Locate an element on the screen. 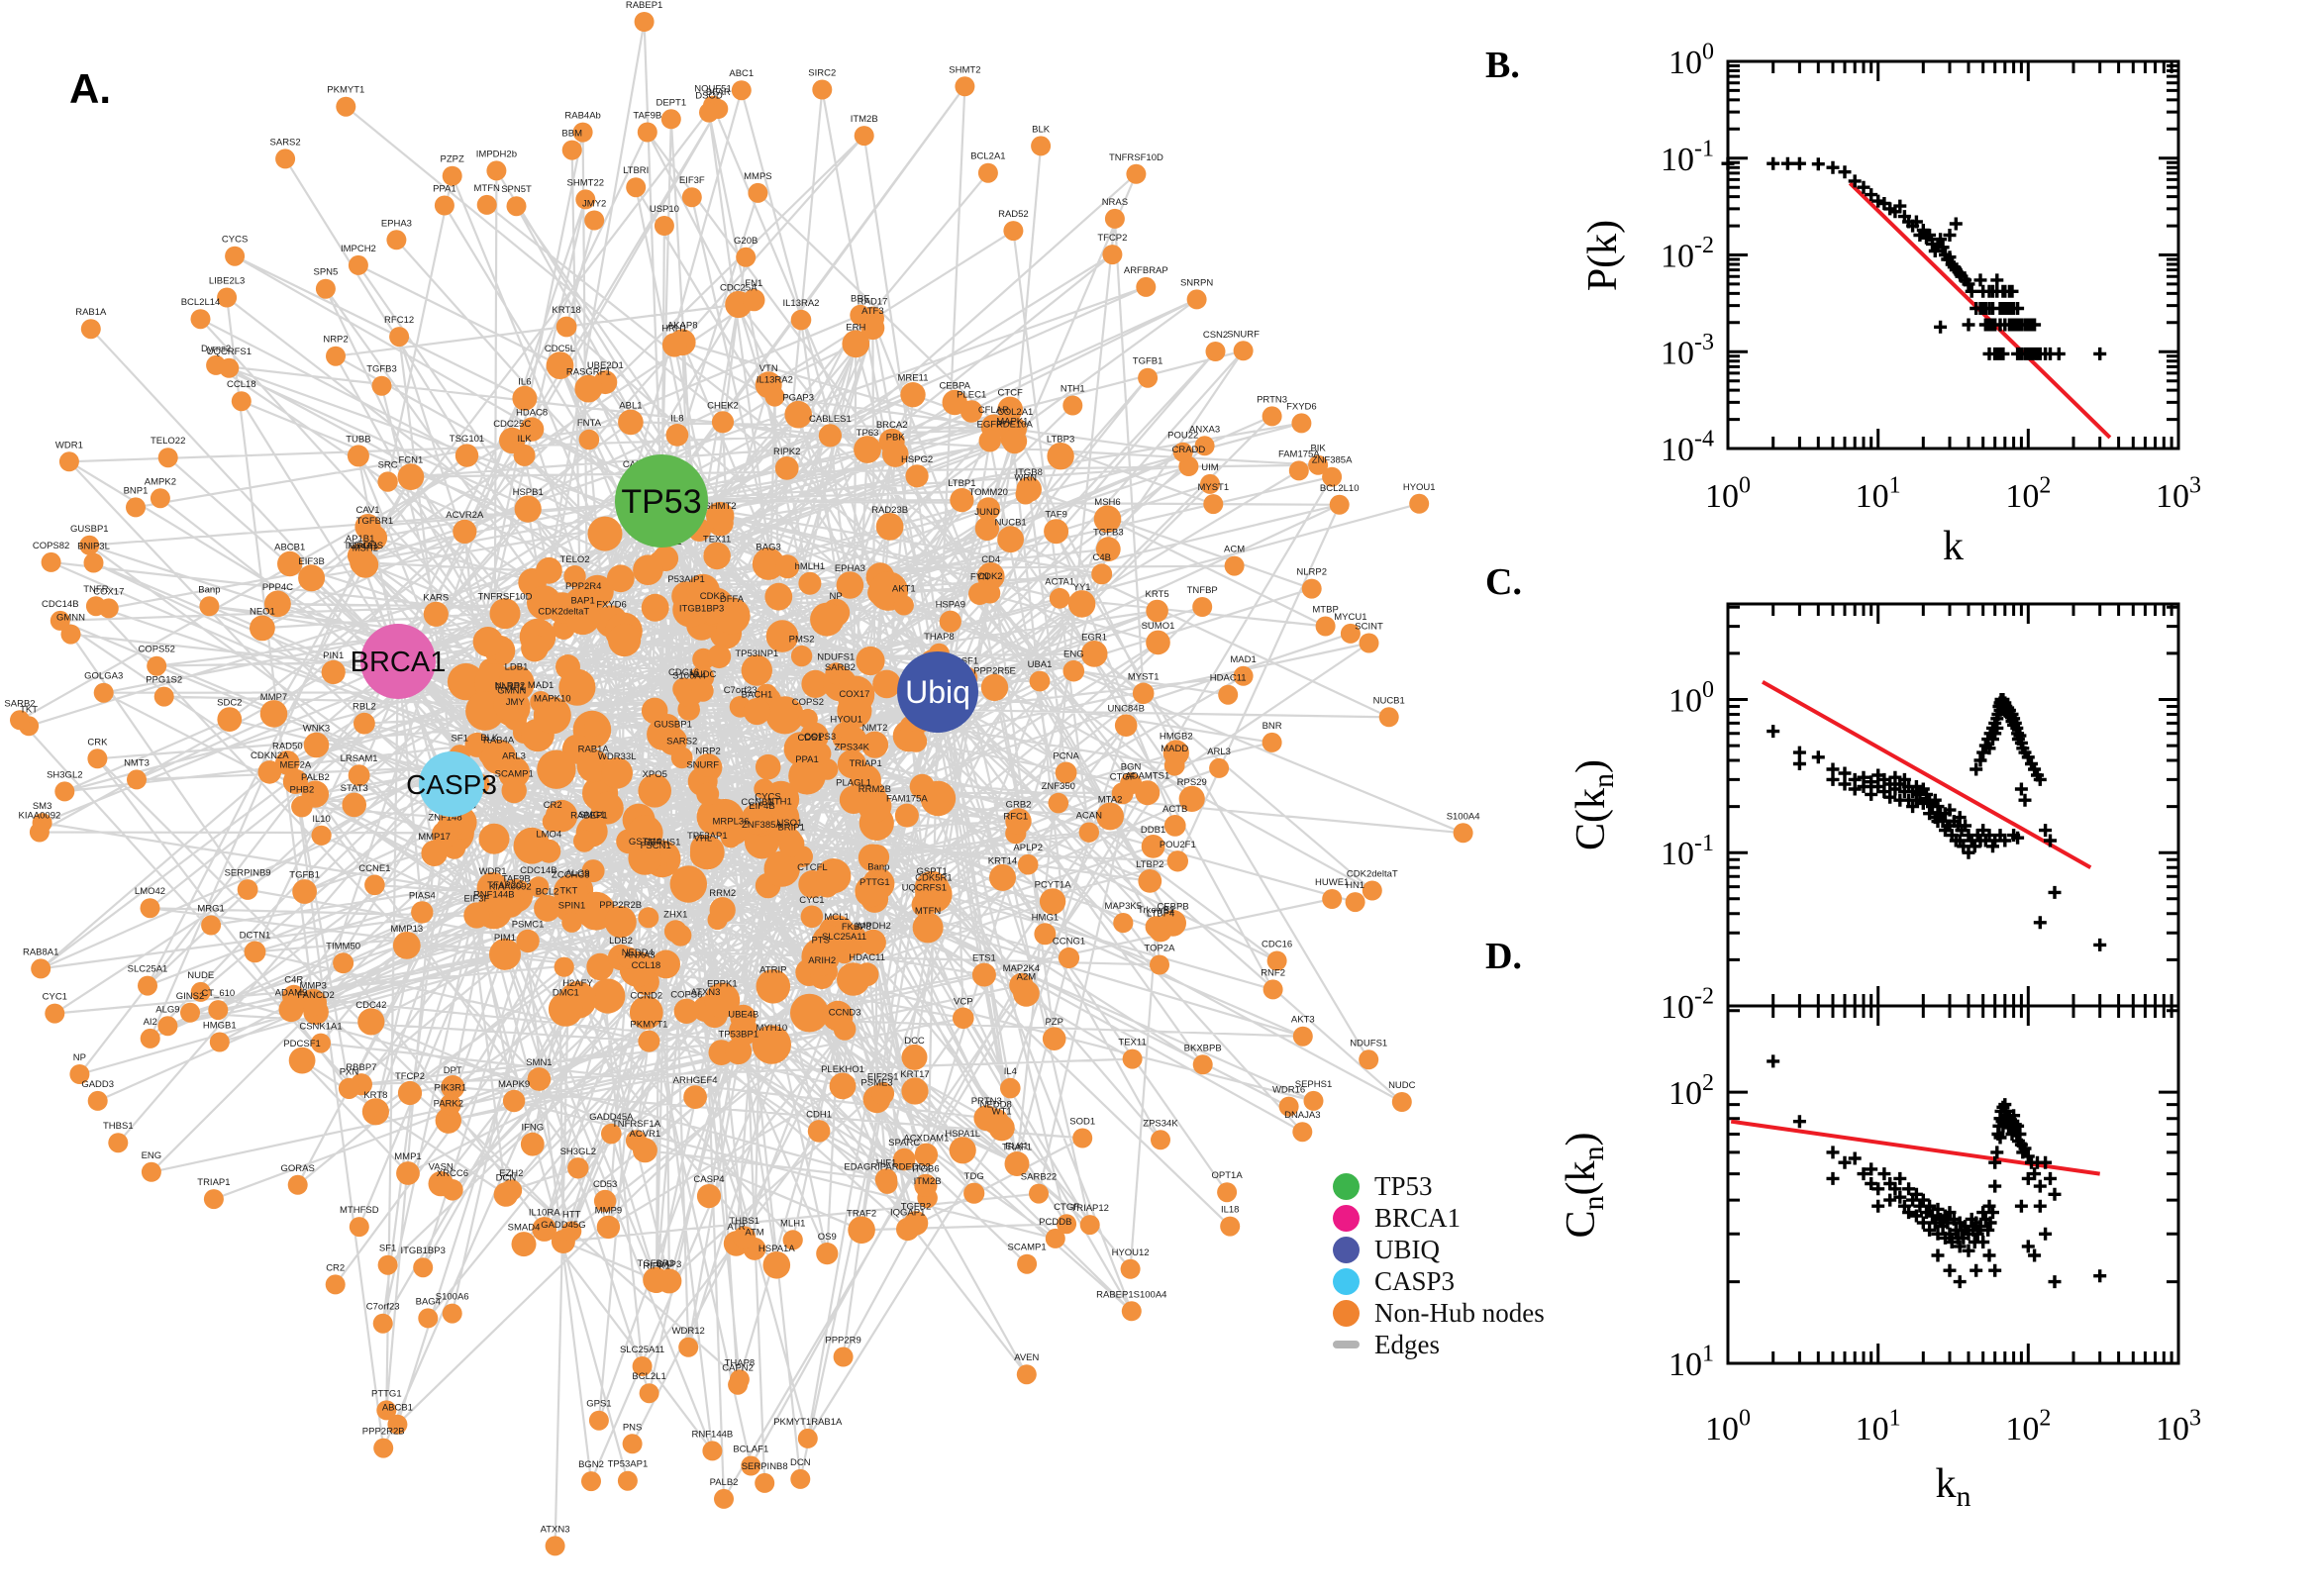 The height and width of the screenshot is (1596, 2323). svg-text: HSPA1A is located at coordinates (776, 1249).